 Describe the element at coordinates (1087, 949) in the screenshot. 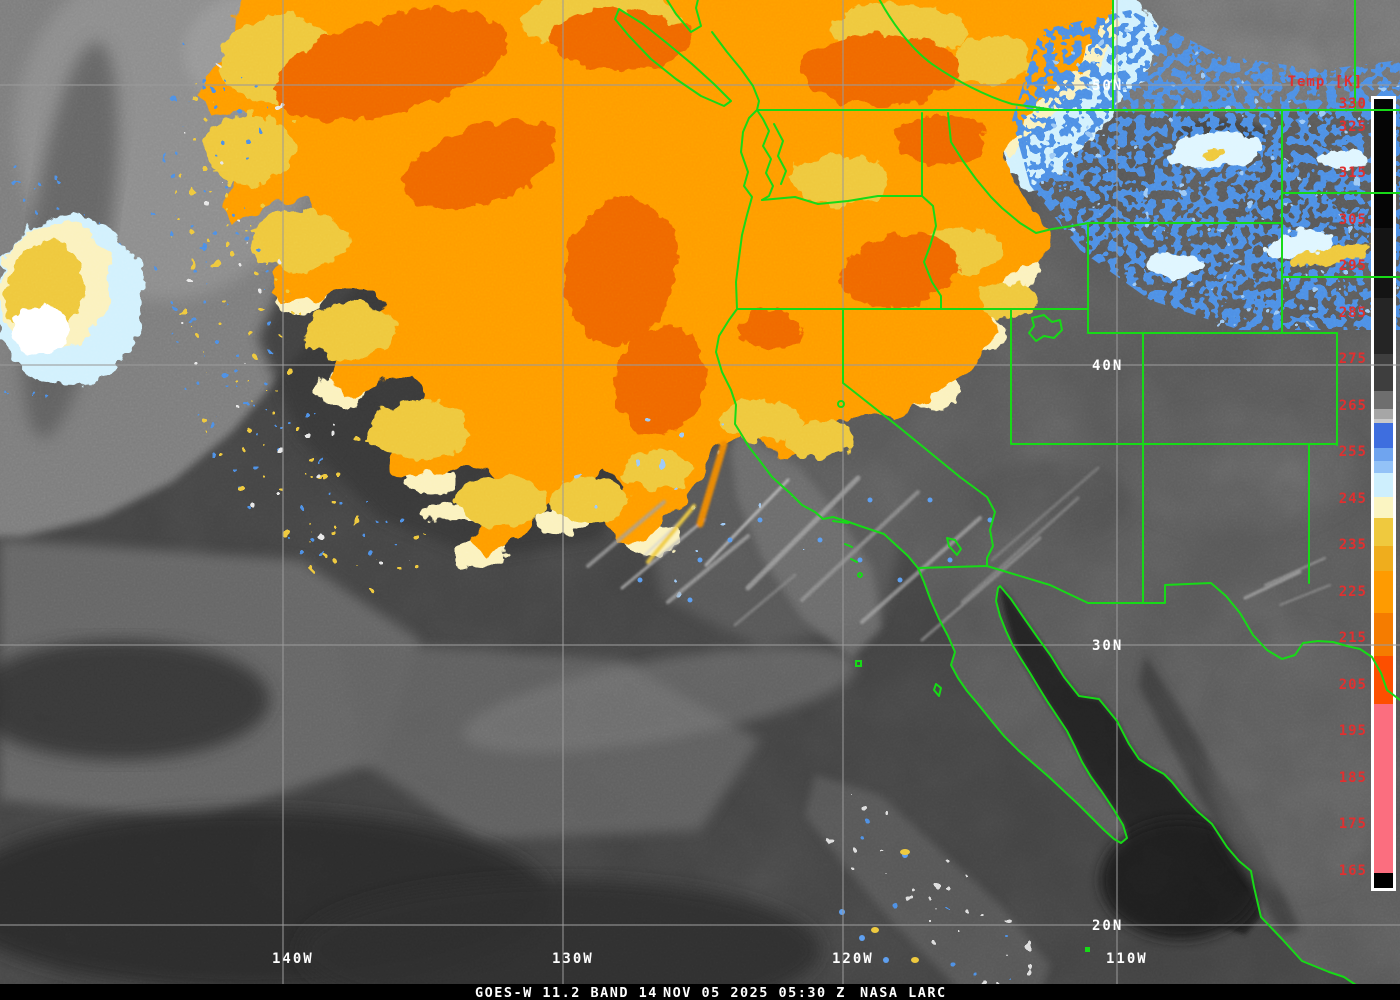

I see `socorro-island-dot` at that location.